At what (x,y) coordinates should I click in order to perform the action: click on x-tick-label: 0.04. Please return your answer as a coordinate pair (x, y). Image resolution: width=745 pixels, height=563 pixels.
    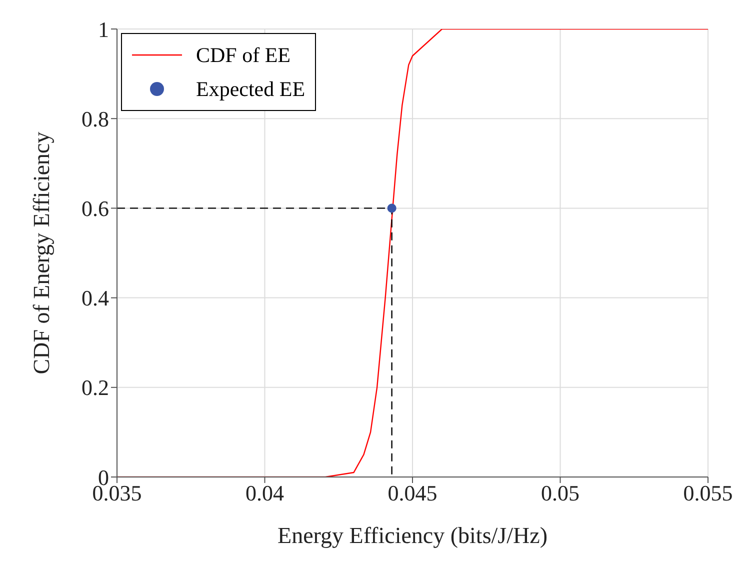
    Looking at the image, I should click on (265, 493).